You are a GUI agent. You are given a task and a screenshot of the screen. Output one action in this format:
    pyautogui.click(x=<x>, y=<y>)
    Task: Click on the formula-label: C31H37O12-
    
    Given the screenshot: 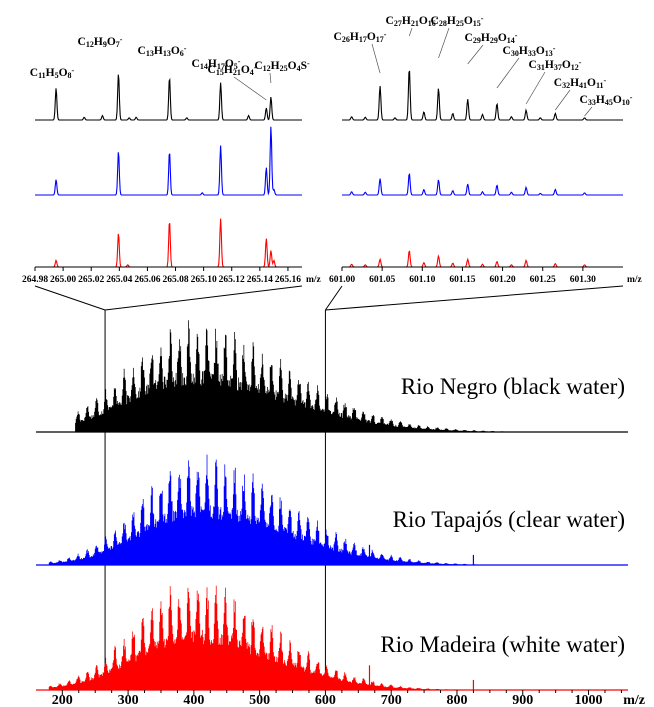 What is the action you would take?
    pyautogui.click(x=555, y=65)
    